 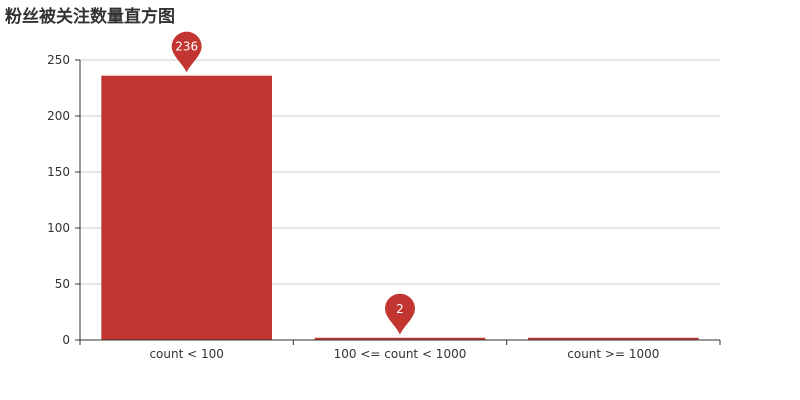 What do you see at coordinates (58, 228) in the screenshot?
I see `y-tick-label: 100` at bounding box center [58, 228].